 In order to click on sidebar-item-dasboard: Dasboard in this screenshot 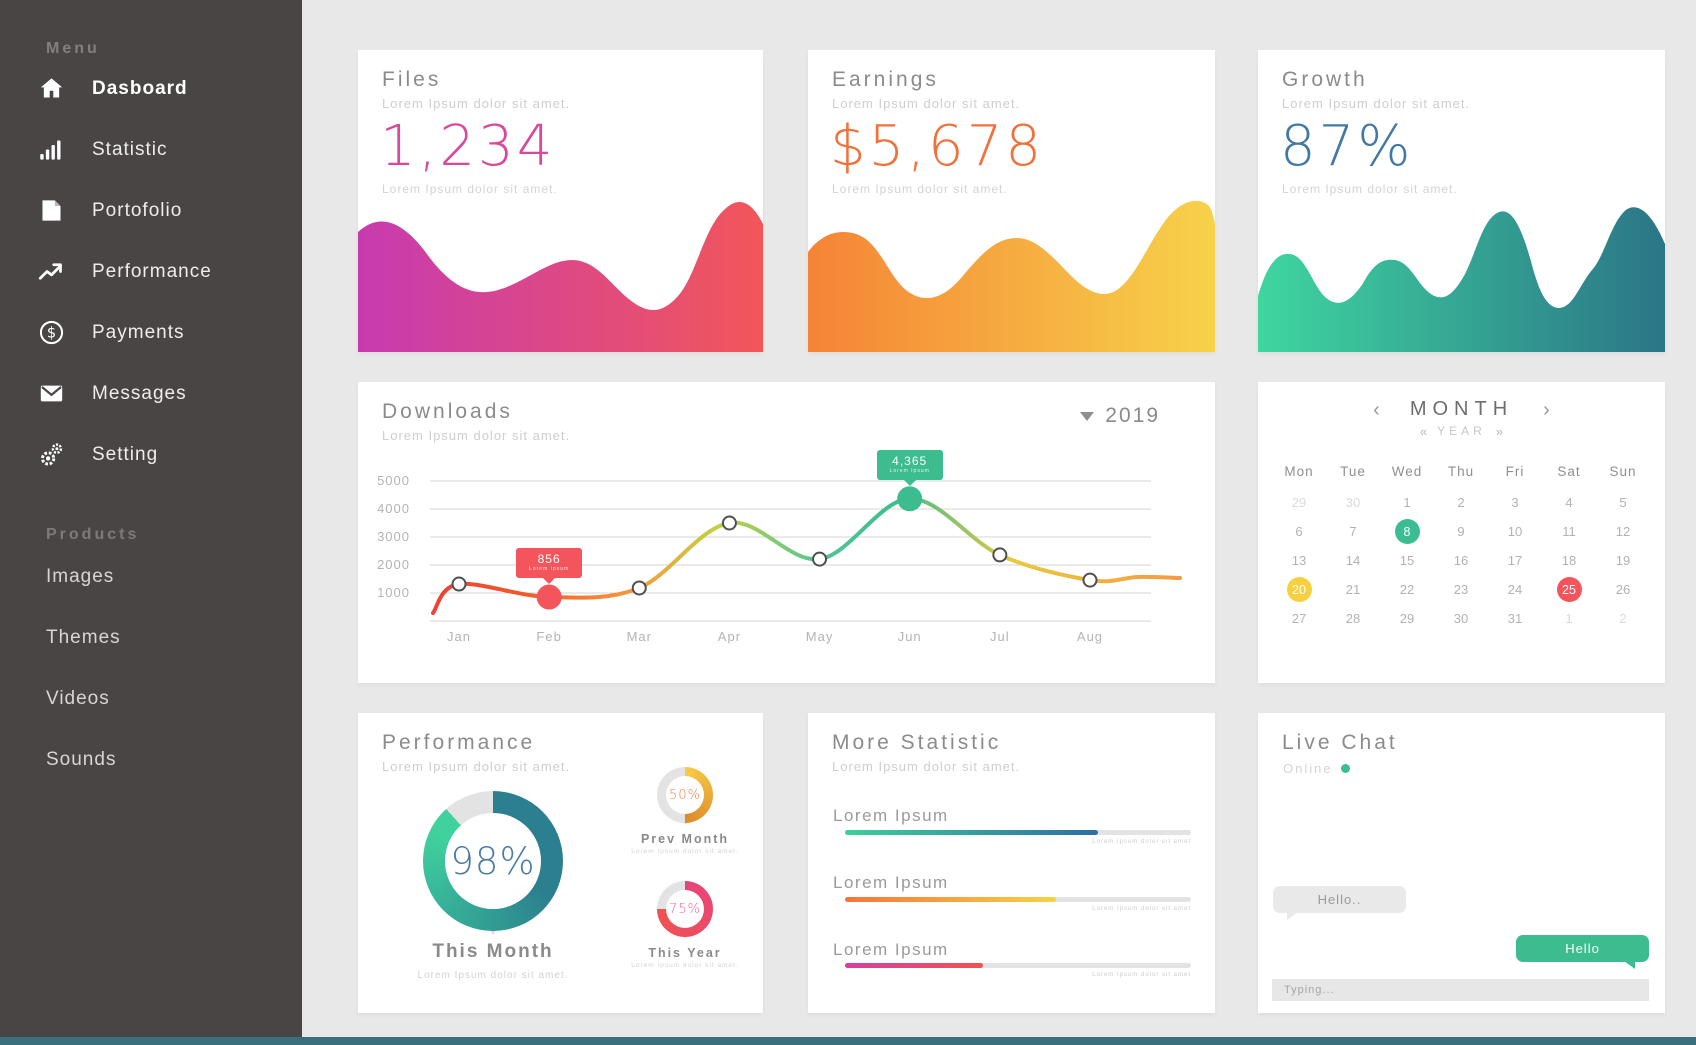, I will do `click(151, 88)`.